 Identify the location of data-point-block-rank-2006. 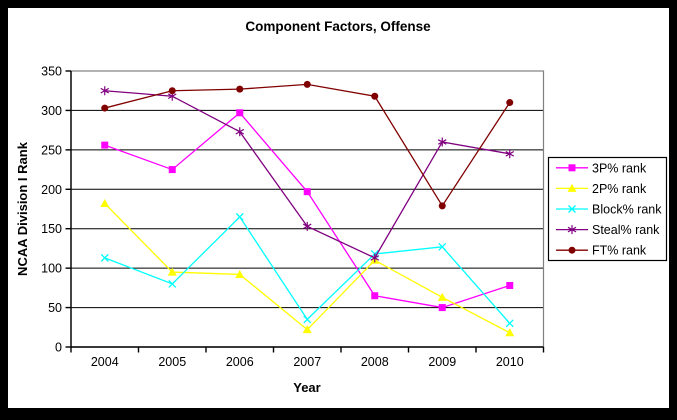
(239, 216).